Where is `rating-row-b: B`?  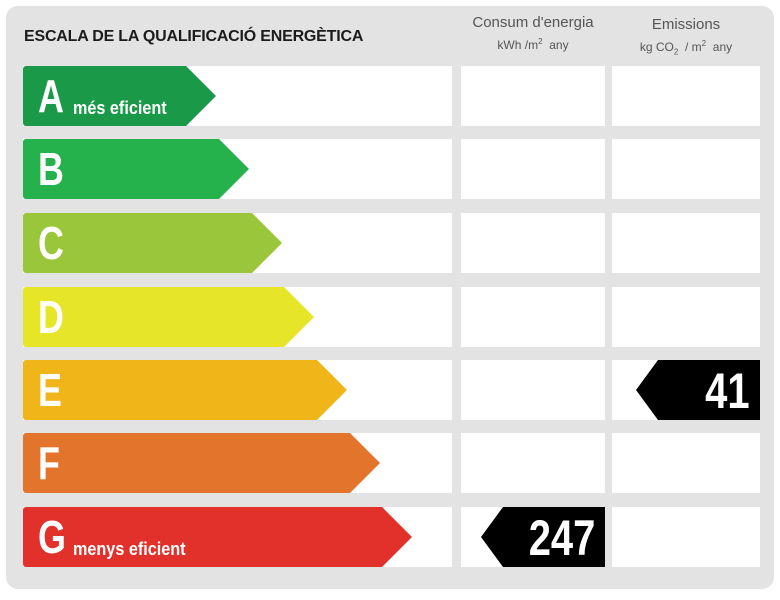 rating-row-b: B is located at coordinates (390, 169).